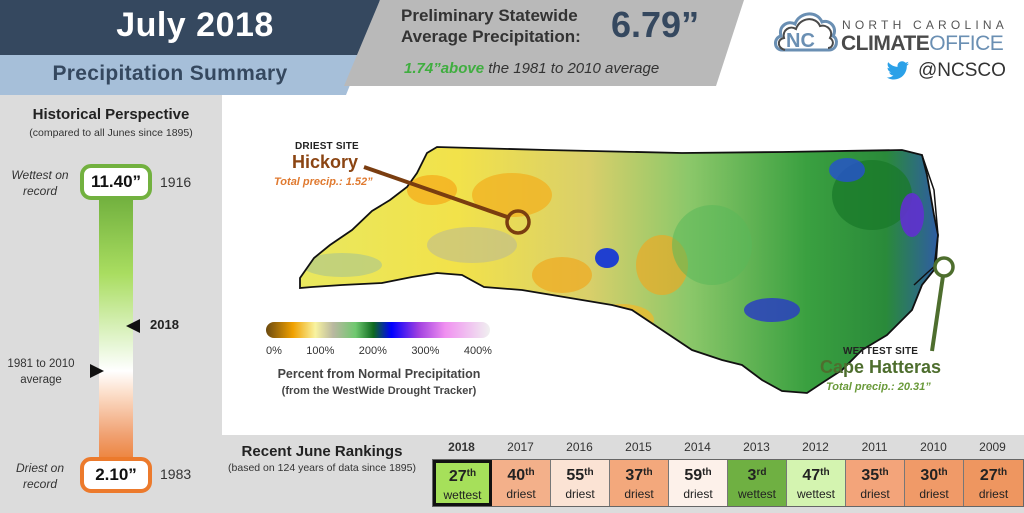 The width and height of the screenshot is (1024, 513). I want to click on ranking-number: 37th, so click(639, 474).